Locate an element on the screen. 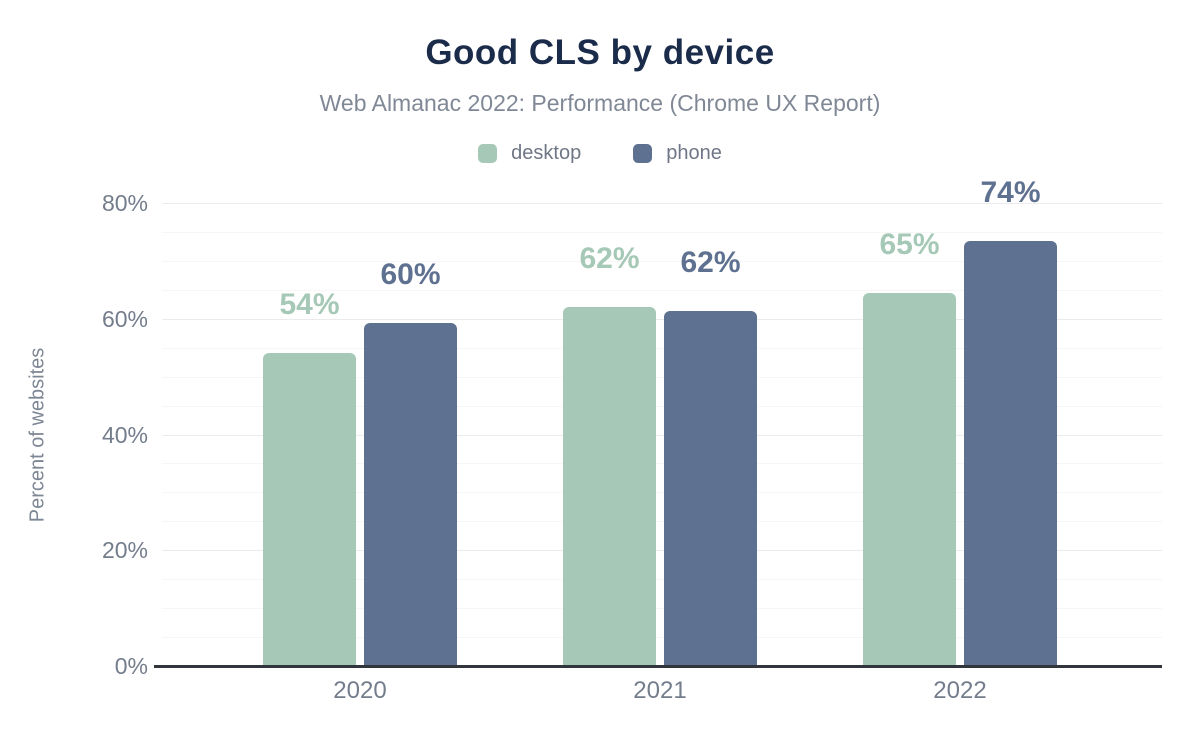  x-tick-label-2022: 2022 is located at coordinates (960, 690).